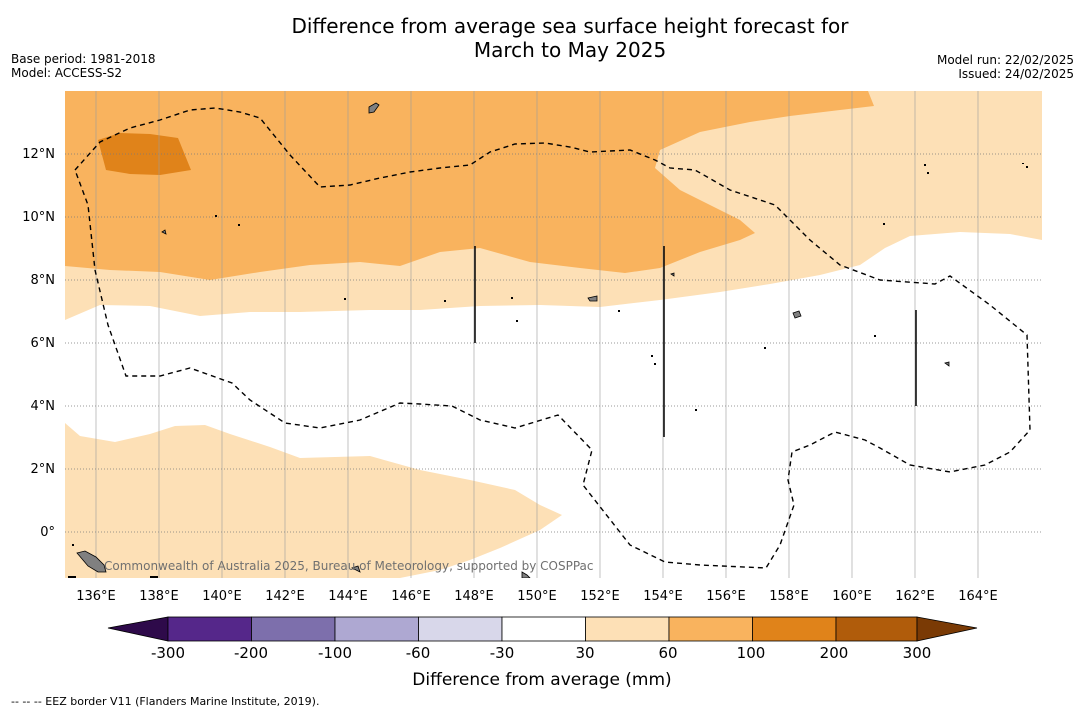 The width and height of the screenshot is (1085, 713). Describe the element at coordinates (834, 653) in the screenshot. I see `colorbar-tick-label: 200` at that location.